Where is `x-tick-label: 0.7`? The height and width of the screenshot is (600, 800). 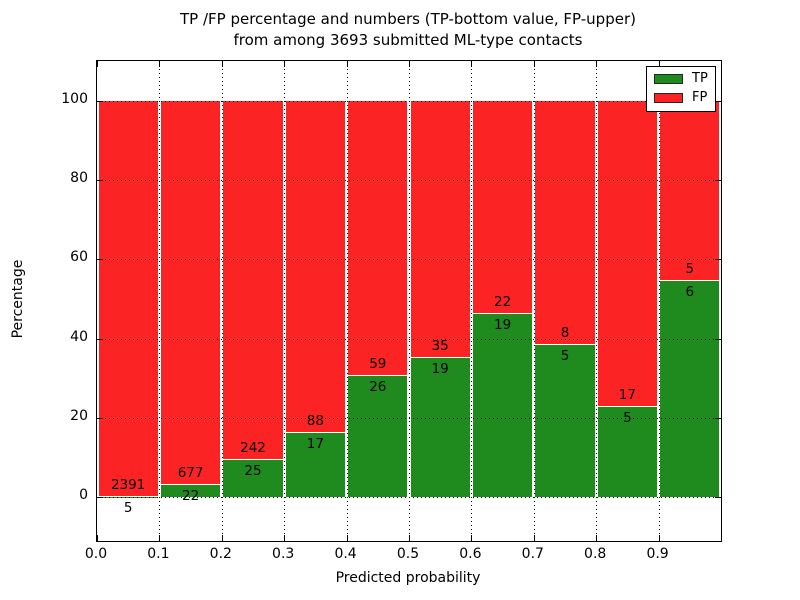 x-tick-label: 0.7 is located at coordinates (532, 554).